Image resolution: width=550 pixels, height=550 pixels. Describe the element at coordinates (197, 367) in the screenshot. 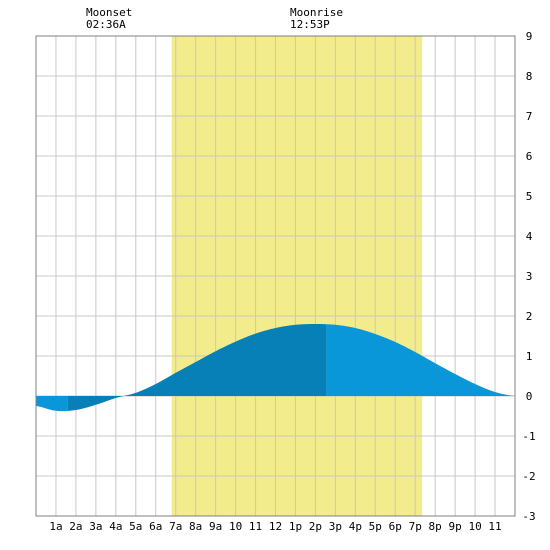

I see `tide-area-mid` at that location.